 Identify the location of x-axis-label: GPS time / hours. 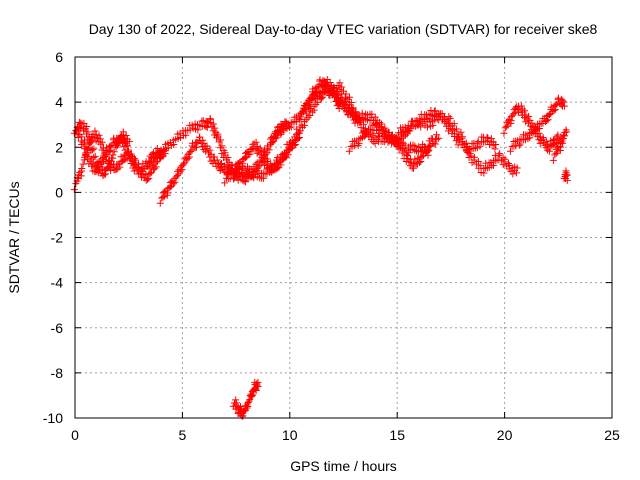
(343, 466).